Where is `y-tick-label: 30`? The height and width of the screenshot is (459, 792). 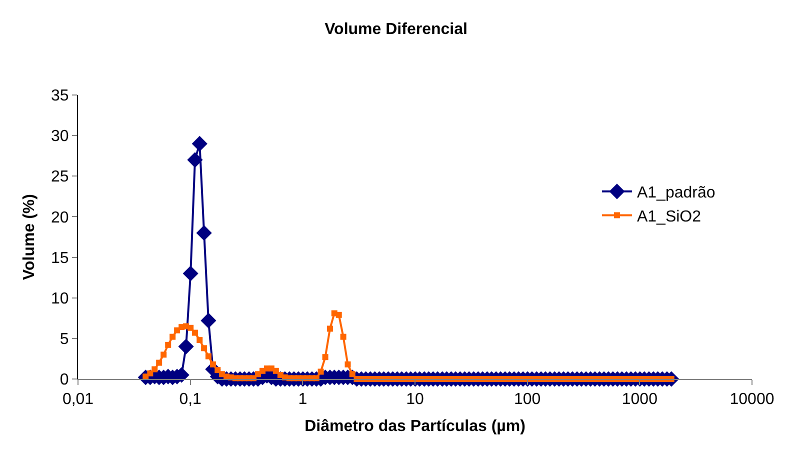
y-tick-label: 30 is located at coordinates (60, 137).